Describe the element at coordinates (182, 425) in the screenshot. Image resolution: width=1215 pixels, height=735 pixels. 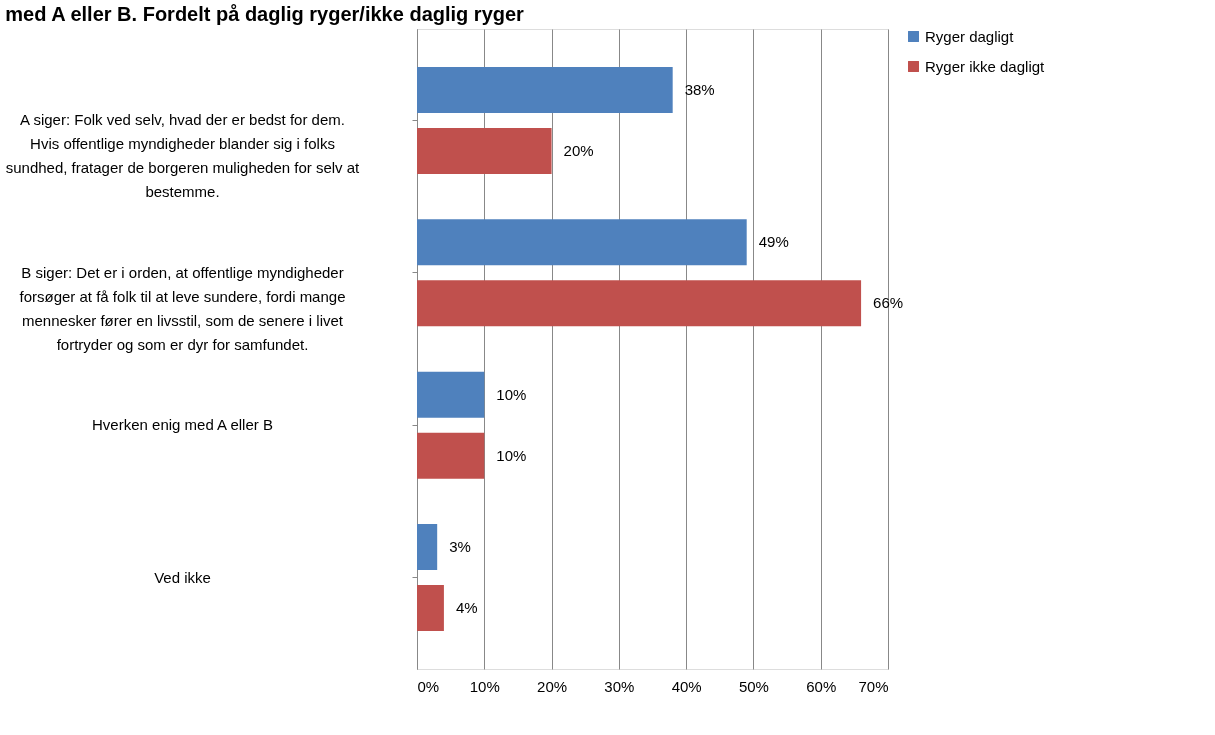
I see `y-tick-label: Hverken enig med A eller B` at that location.